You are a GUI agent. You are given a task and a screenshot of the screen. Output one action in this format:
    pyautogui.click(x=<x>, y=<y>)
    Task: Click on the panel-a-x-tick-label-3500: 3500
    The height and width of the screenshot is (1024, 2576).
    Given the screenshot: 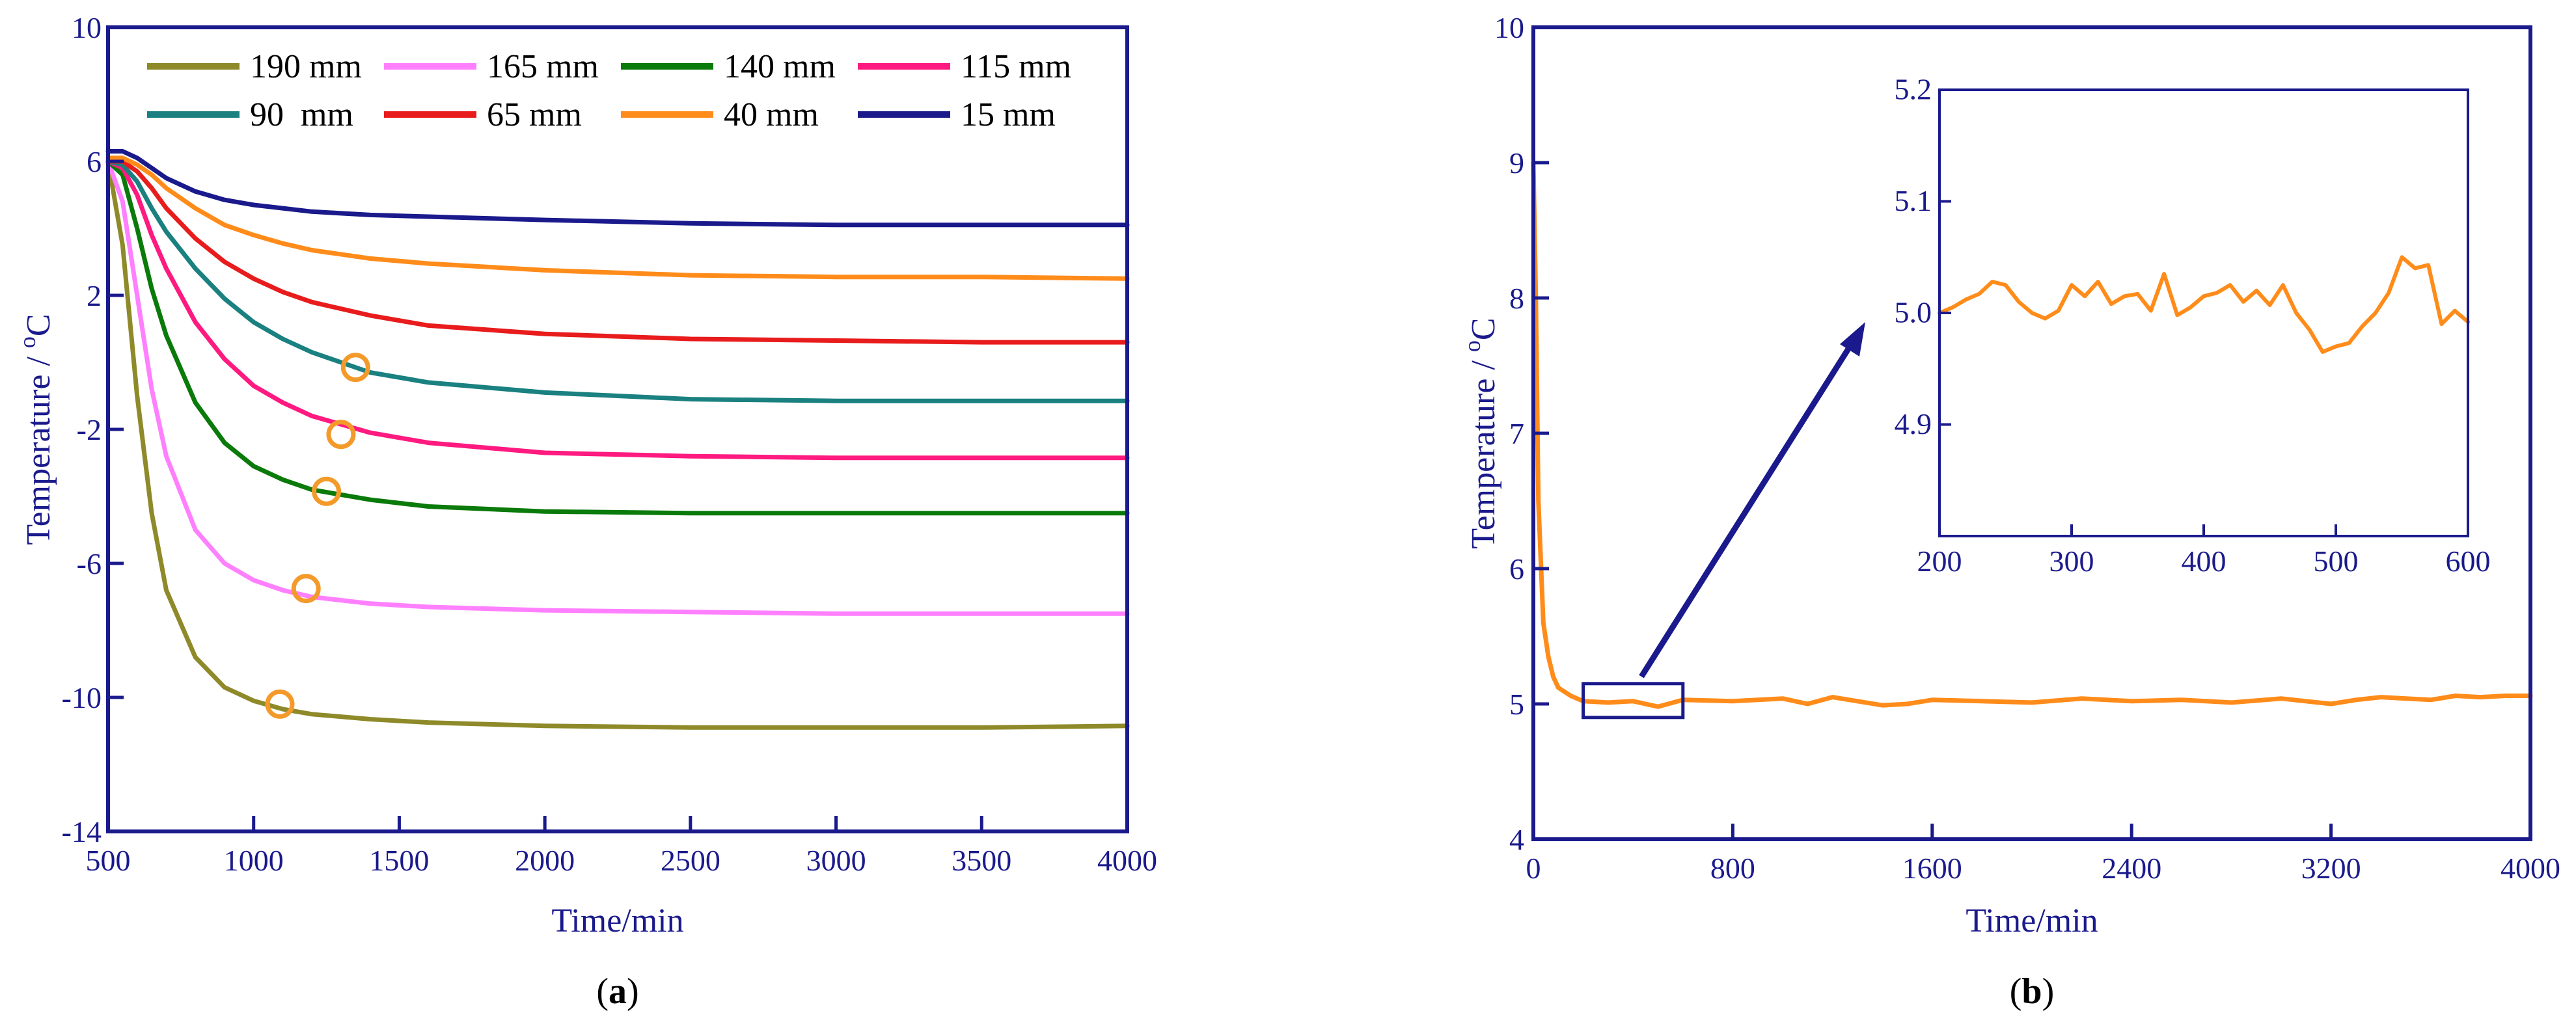 What is the action you would take?
    pyautogui.click(x=982, y=860)
    